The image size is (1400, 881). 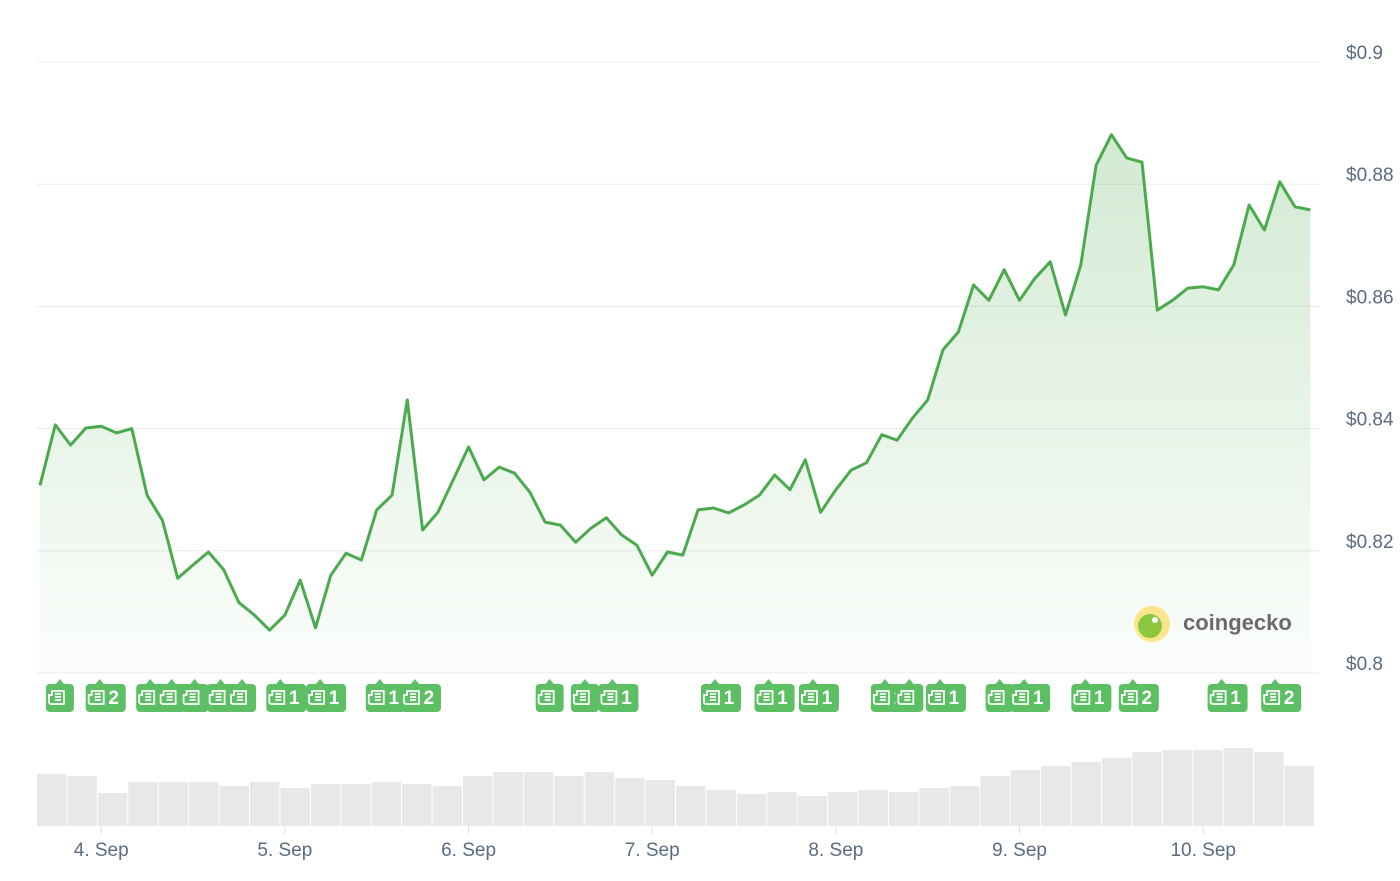 What do you see at coordinates (1019, 850) in the screenshot?
I see `x-tick-label: 9. Sep` at bounding box center [1019, 850].